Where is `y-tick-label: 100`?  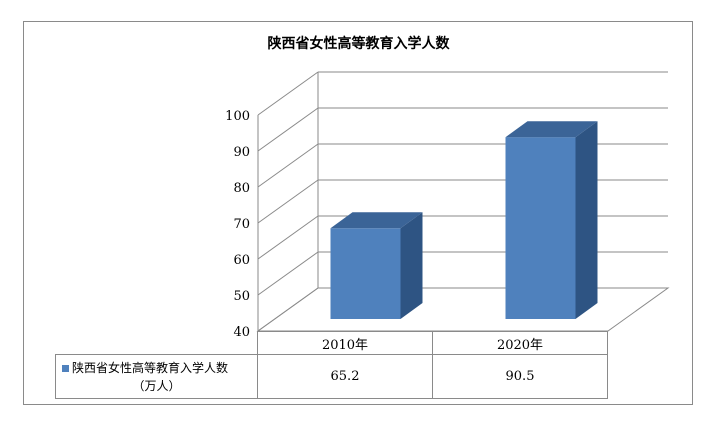 y-tick-label: 100 is located at coordinates (237, 116).